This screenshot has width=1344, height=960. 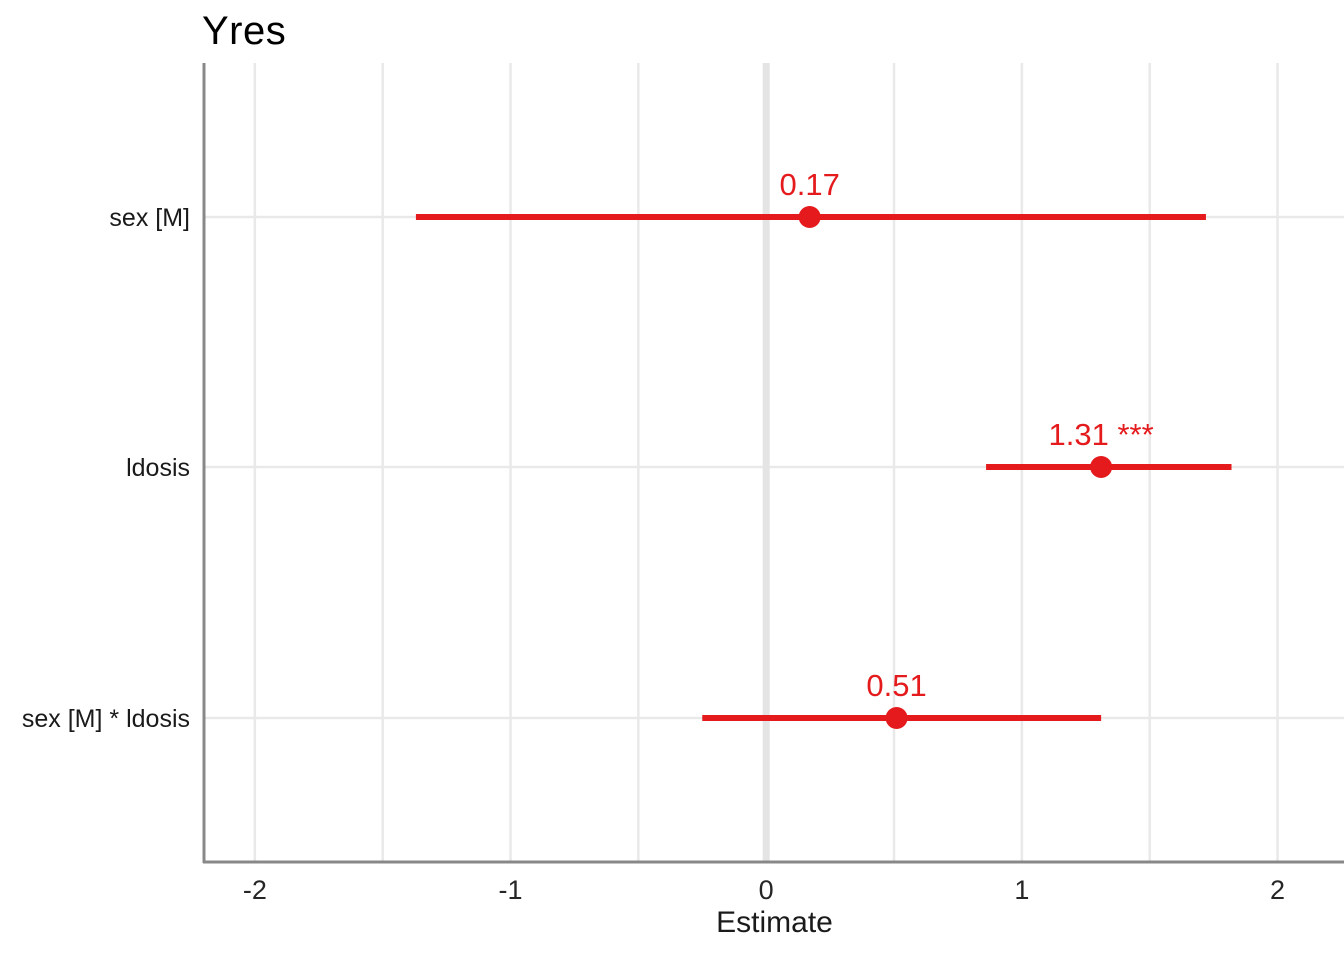 I want to click on x-axis-title: Estimate, so click(x=774, y=922).